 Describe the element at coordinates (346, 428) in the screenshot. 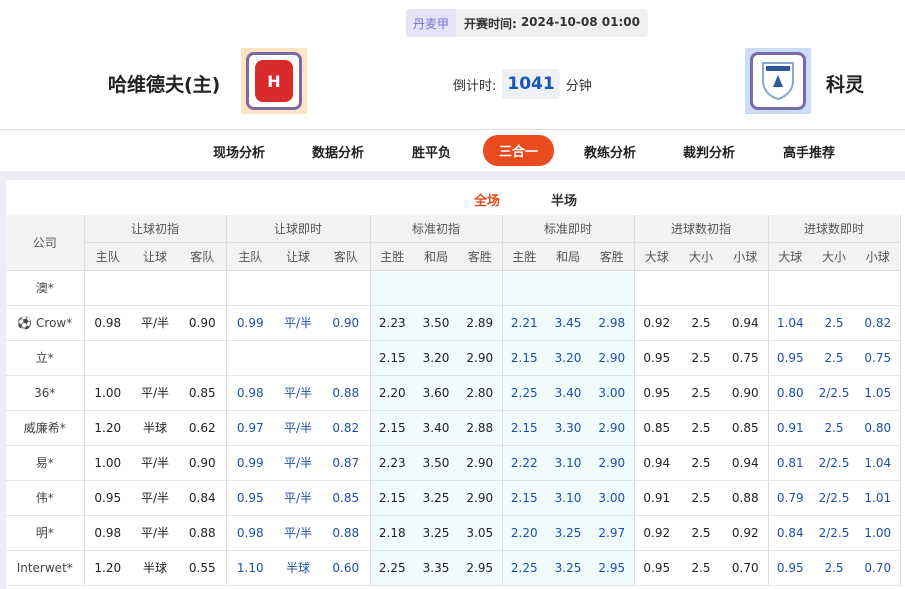

I see `odds-cell: 0.82` at that location.